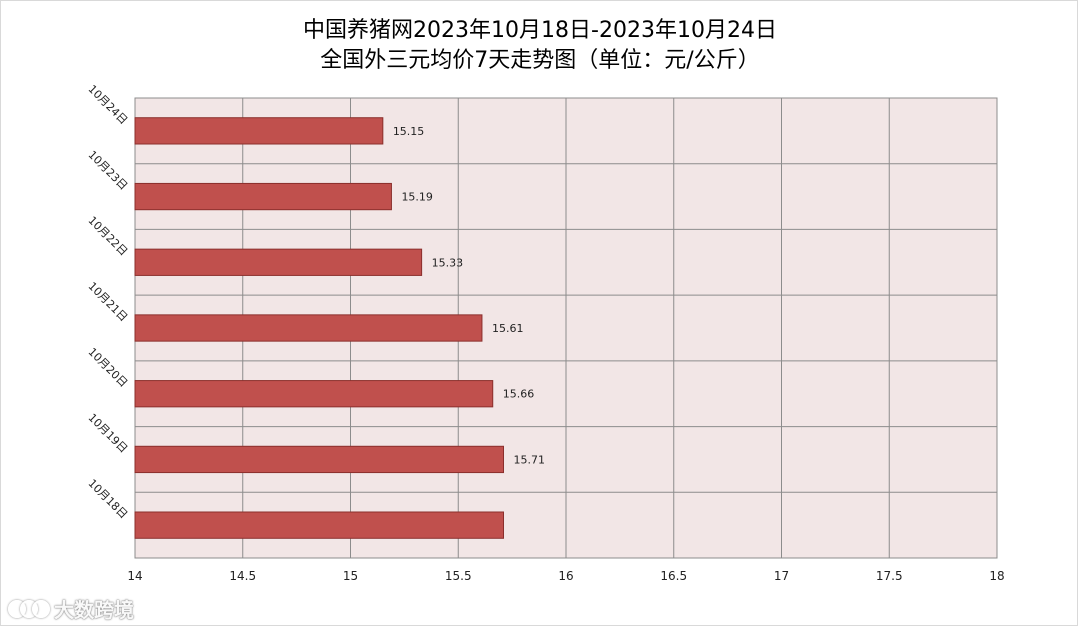  What do you see at coordinates (350, 576) in the screenshot?
I see `x-tick-label: 15` at bounding box center [350, 576].